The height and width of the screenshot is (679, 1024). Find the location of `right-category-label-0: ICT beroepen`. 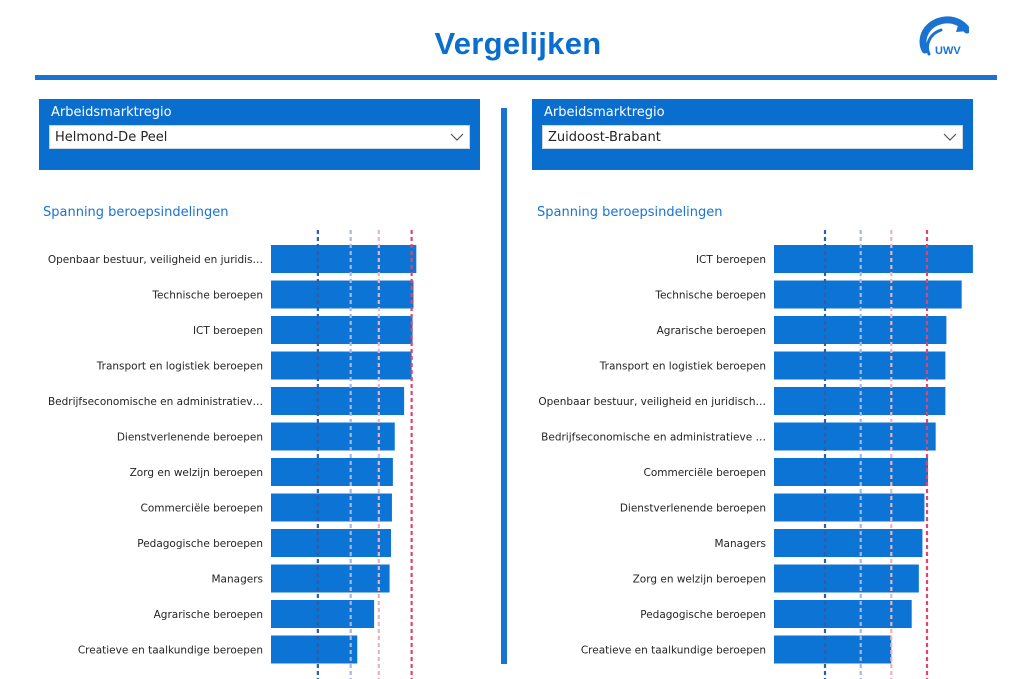

right-category-label-0: ICT beroepen is located at coordinates (731, 260).